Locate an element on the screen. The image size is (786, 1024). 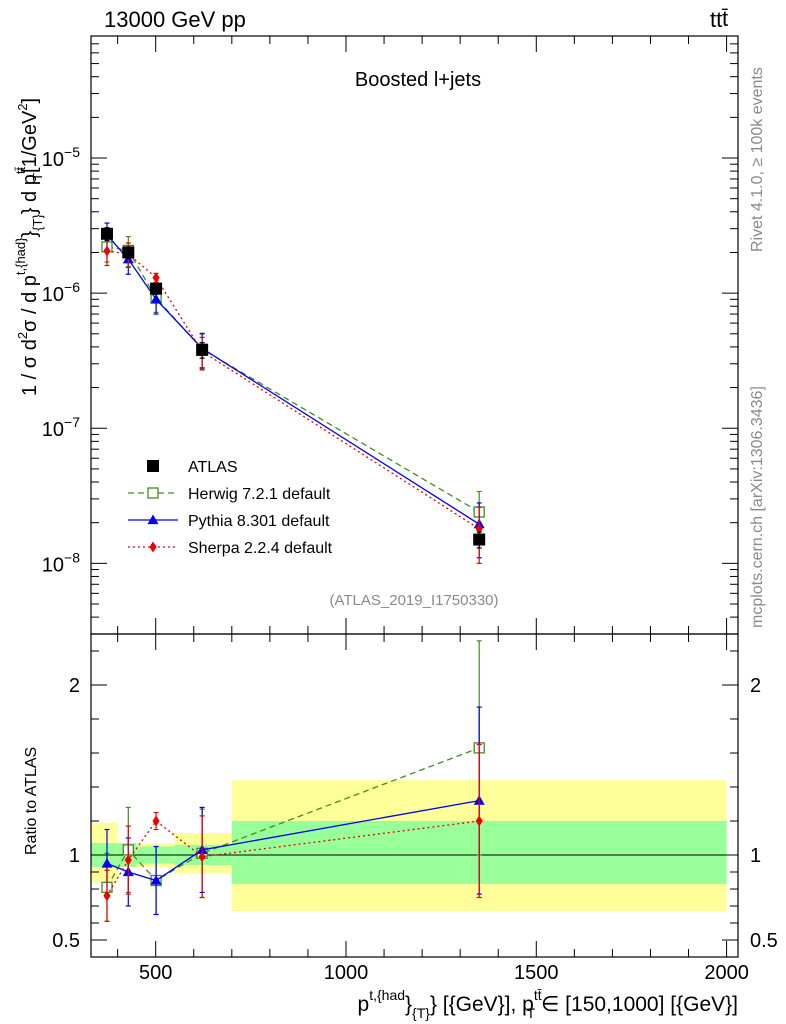
ratio-series-layer is located at coordinates (293, 781).